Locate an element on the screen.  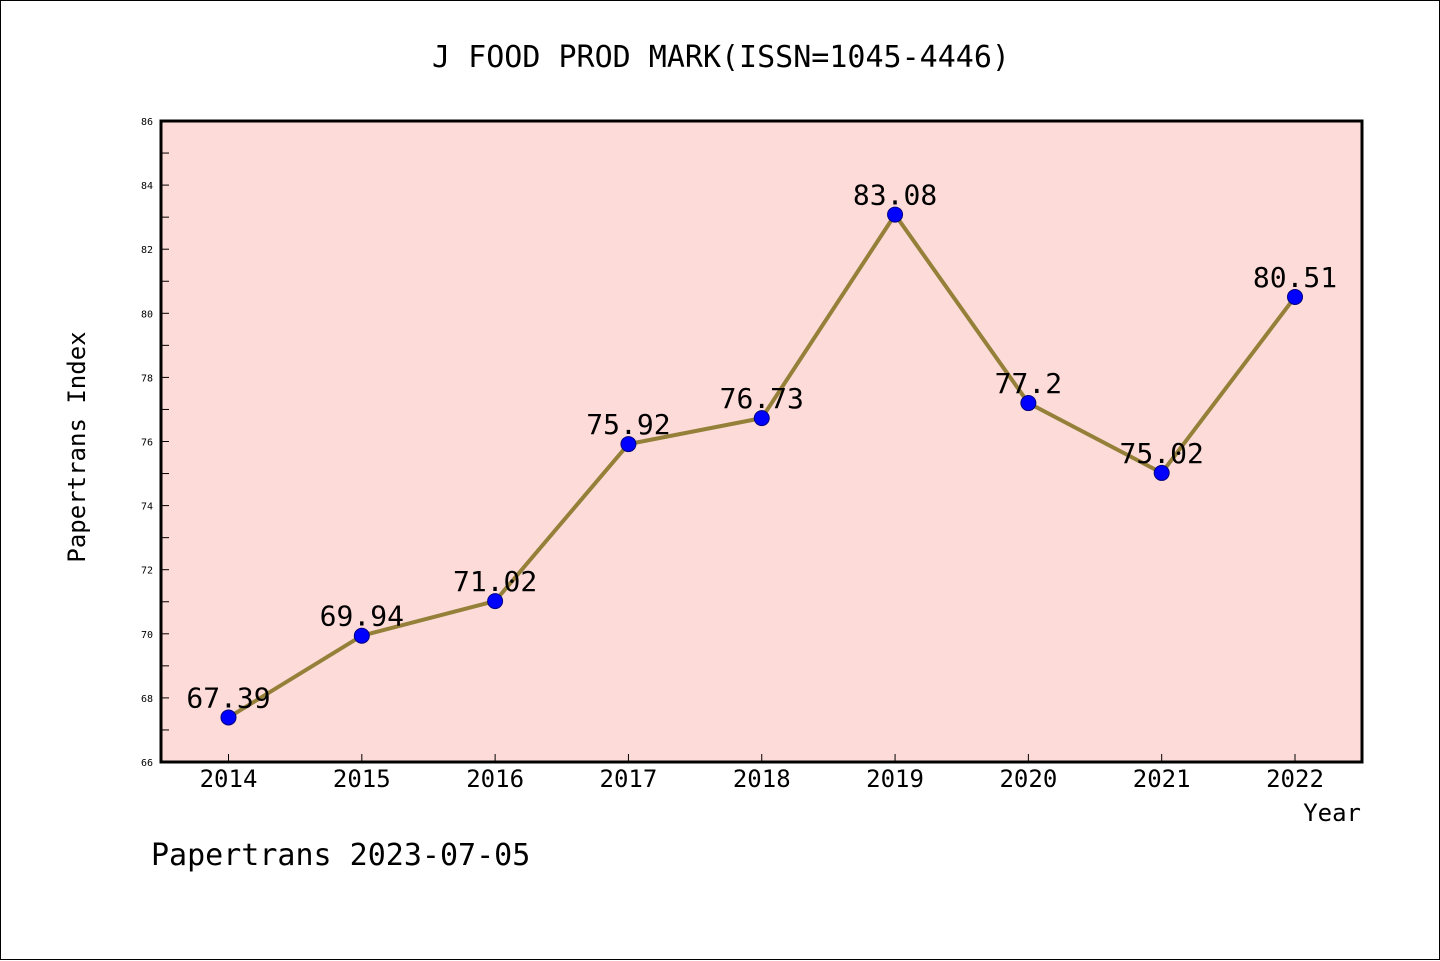
x-tick-label: 2019 is located at coordinates (895, 779).